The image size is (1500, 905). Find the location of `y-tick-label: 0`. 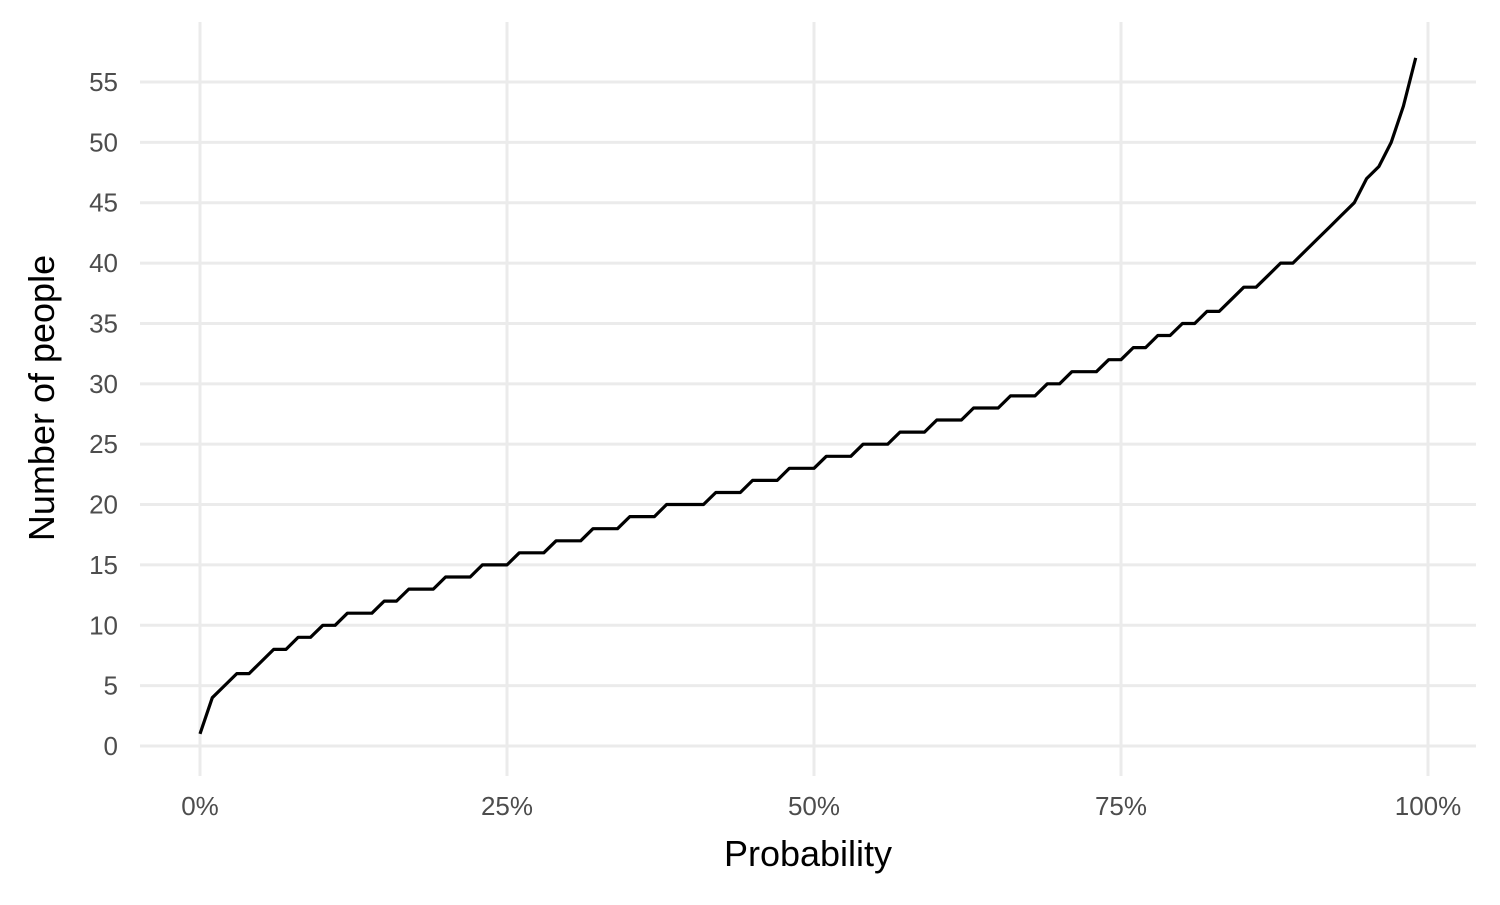

y-tick-label: 0 is located at coordinates (111, 746).